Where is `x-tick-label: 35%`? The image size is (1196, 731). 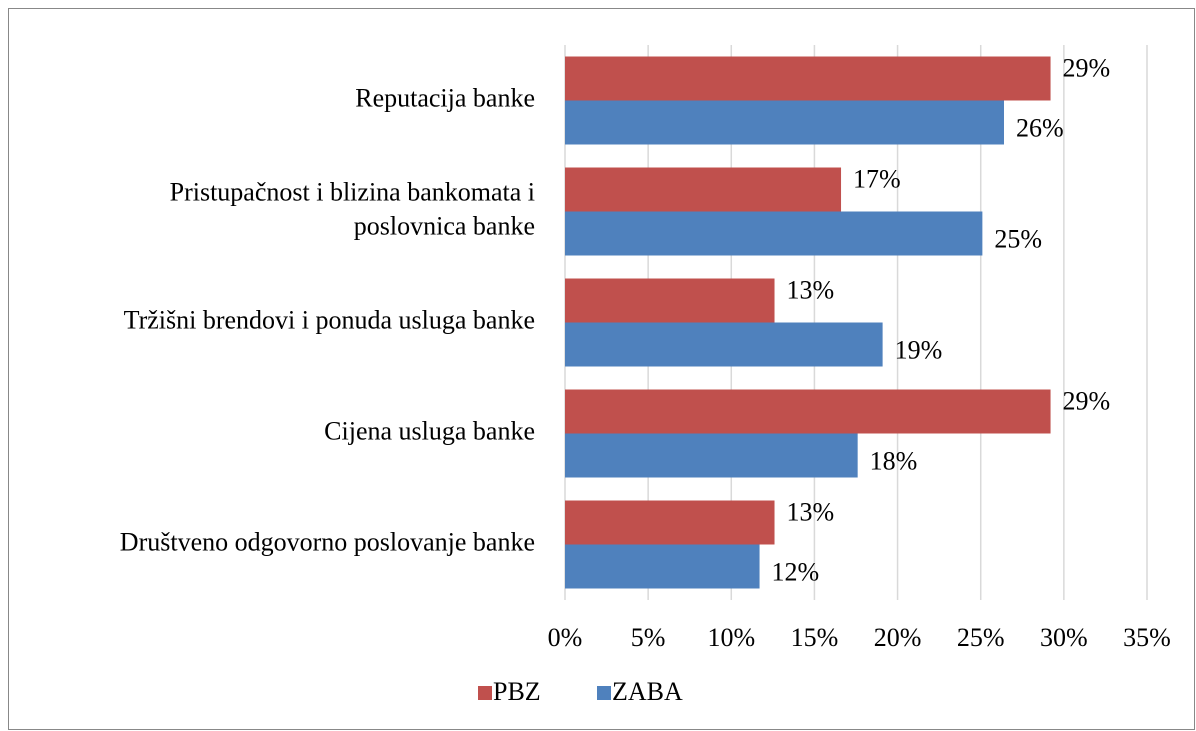
x-tick-label: 35% is located at coordinates (1147, 637).